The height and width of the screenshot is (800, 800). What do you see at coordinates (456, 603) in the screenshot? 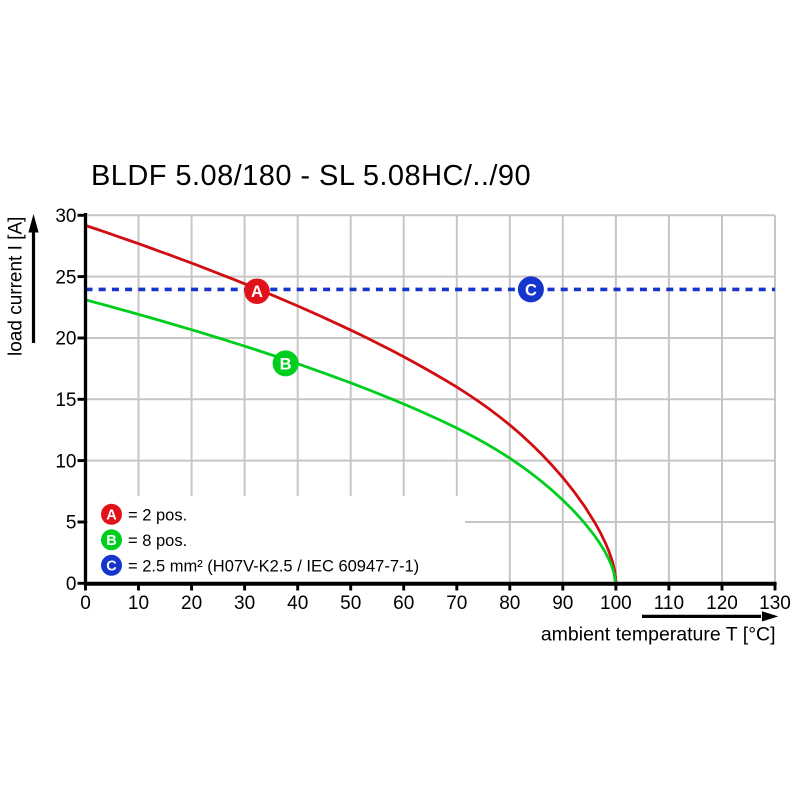
I see `svg-text: 70` at bounding box center [456, 603].